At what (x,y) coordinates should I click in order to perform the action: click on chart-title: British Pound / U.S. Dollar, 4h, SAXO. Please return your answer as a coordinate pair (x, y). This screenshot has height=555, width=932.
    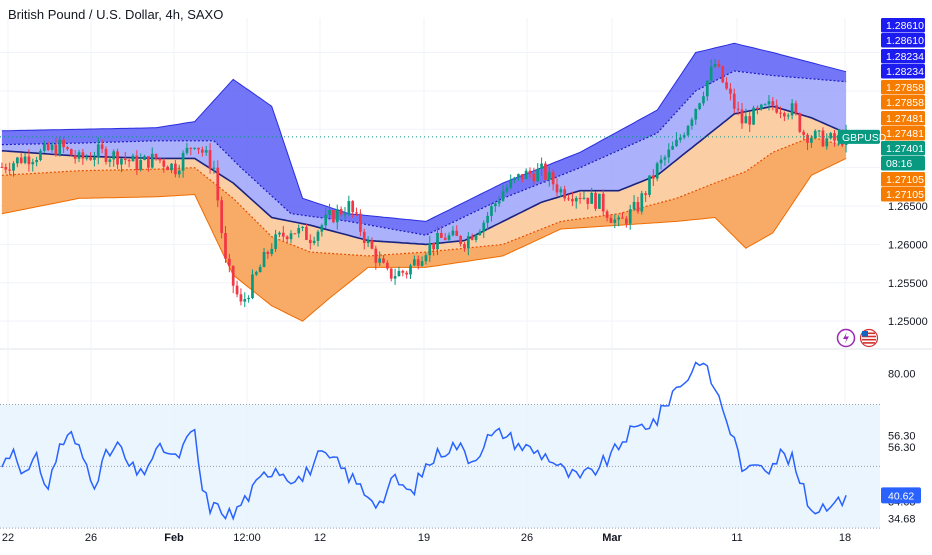
    Looking at the image, I should click on (116, 14).